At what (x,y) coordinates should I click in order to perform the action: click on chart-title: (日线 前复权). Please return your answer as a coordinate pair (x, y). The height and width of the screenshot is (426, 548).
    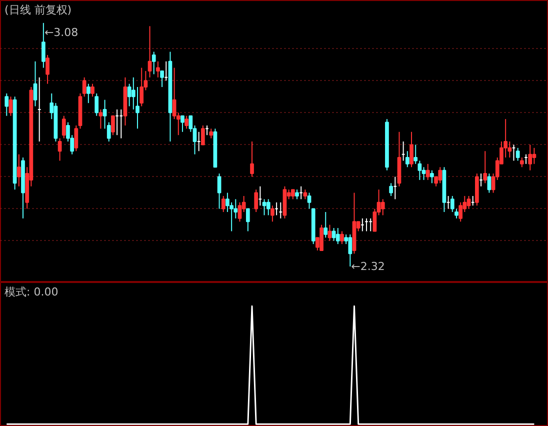
    Looking at the image, I should click on (38, 10).